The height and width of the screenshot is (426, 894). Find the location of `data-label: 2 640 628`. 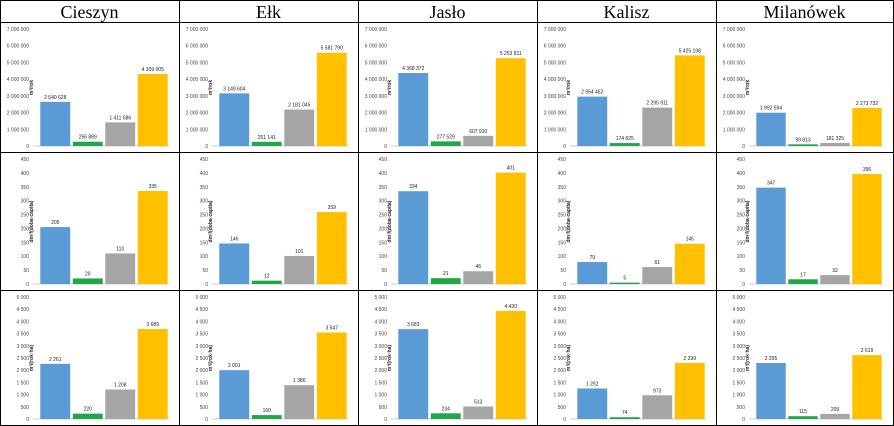

data-label: 2 640 628 is located at coordinates (55, 98).